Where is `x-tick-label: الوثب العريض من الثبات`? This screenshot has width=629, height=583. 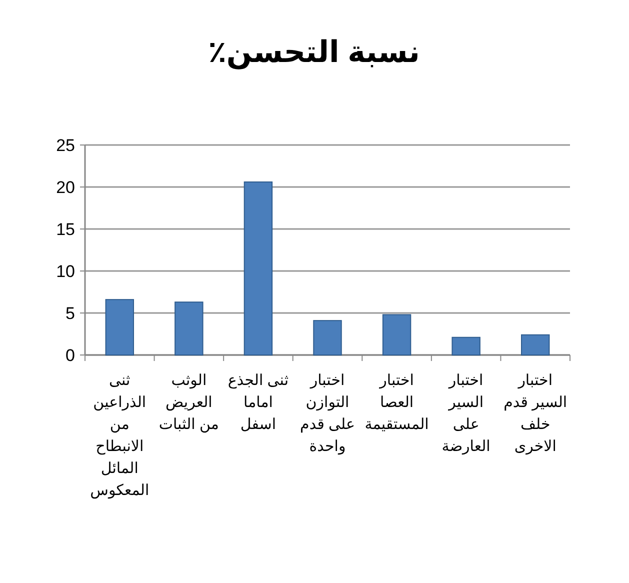 x-tick-label: الوثب العريض من الثبات is located at coordinates (188, 402).